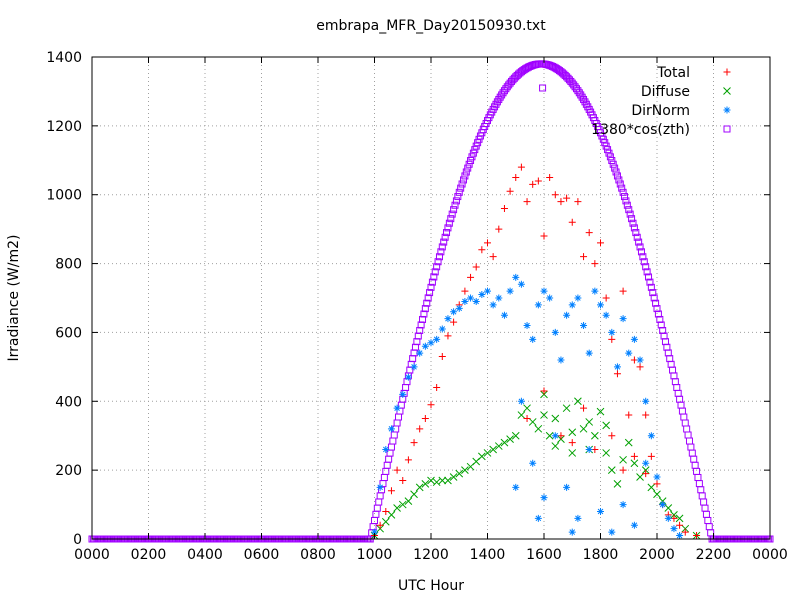 This screenshot has height=600, width=800. Describe the element at coordinates (488, 555) in the screenshot. I see `x-tick-label: 1400` at that location.